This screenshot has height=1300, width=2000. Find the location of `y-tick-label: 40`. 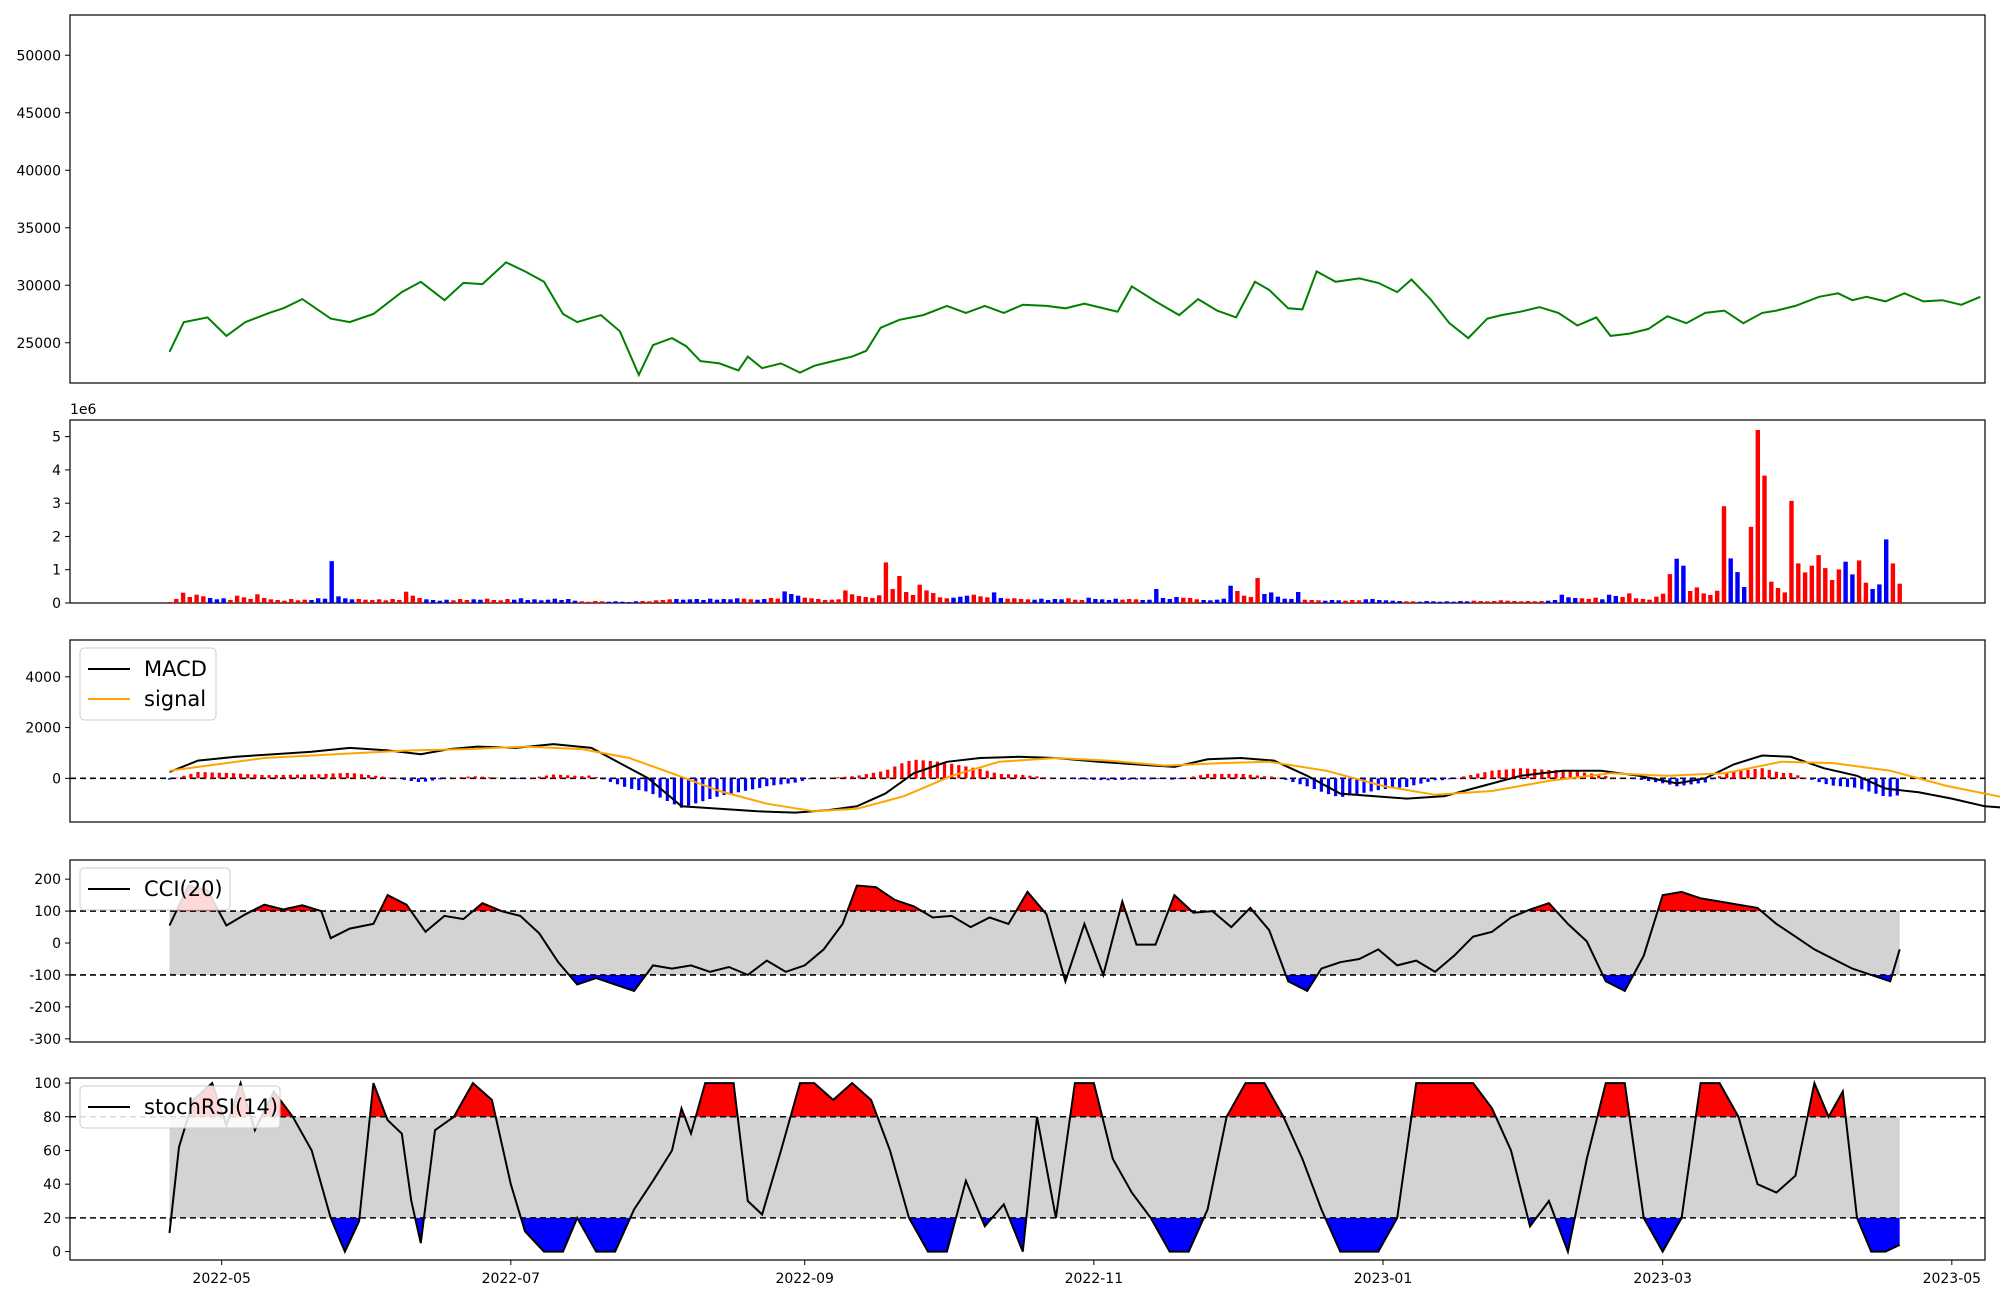

y-tick-label: 40 is located at coordinates (52, 1185).